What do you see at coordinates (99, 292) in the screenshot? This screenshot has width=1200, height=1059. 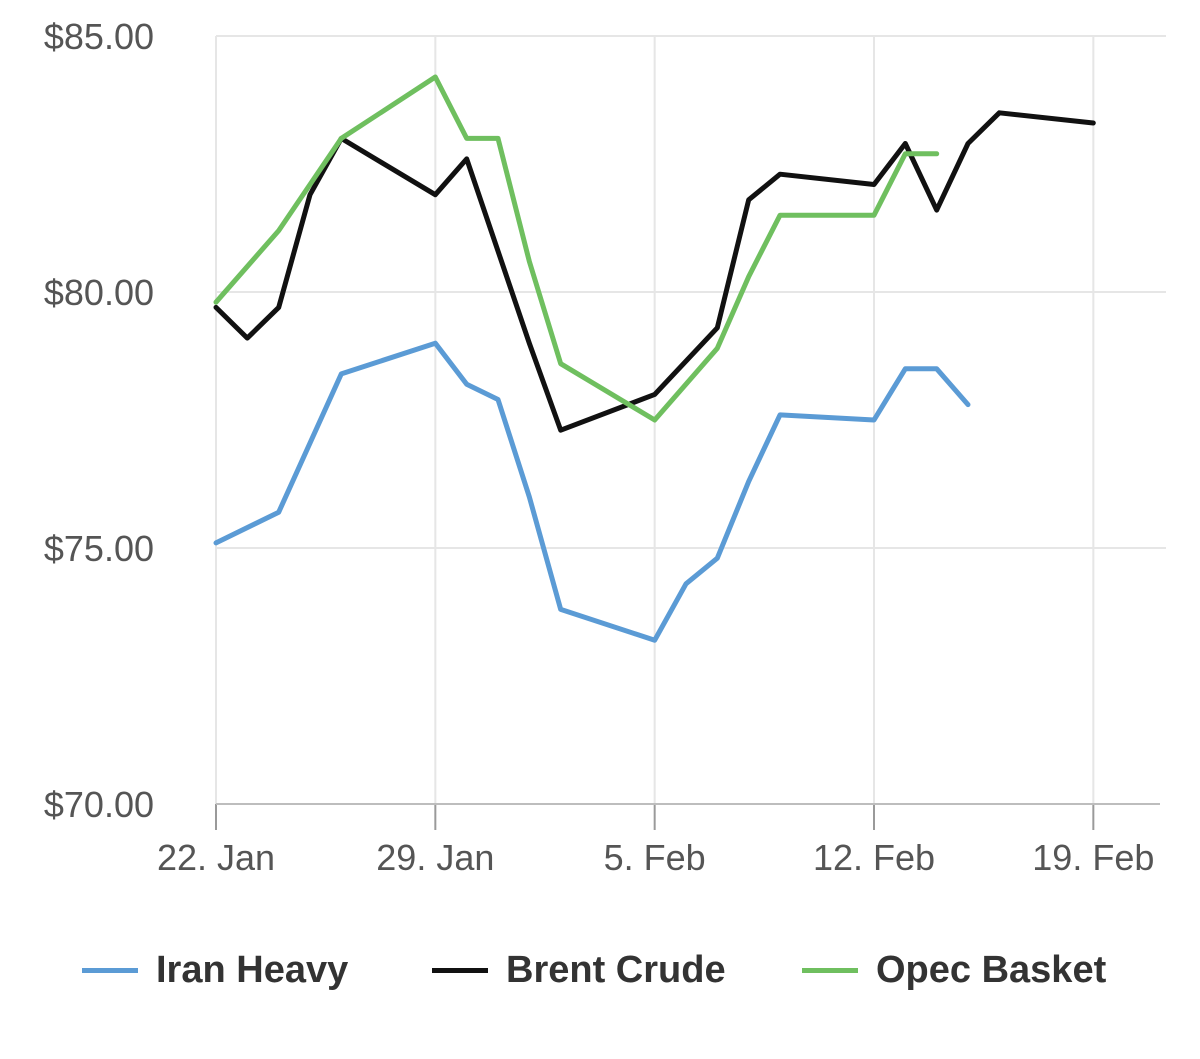 I see `y-tick-label-80-00: $80.00` at bounding box center [99, 292].